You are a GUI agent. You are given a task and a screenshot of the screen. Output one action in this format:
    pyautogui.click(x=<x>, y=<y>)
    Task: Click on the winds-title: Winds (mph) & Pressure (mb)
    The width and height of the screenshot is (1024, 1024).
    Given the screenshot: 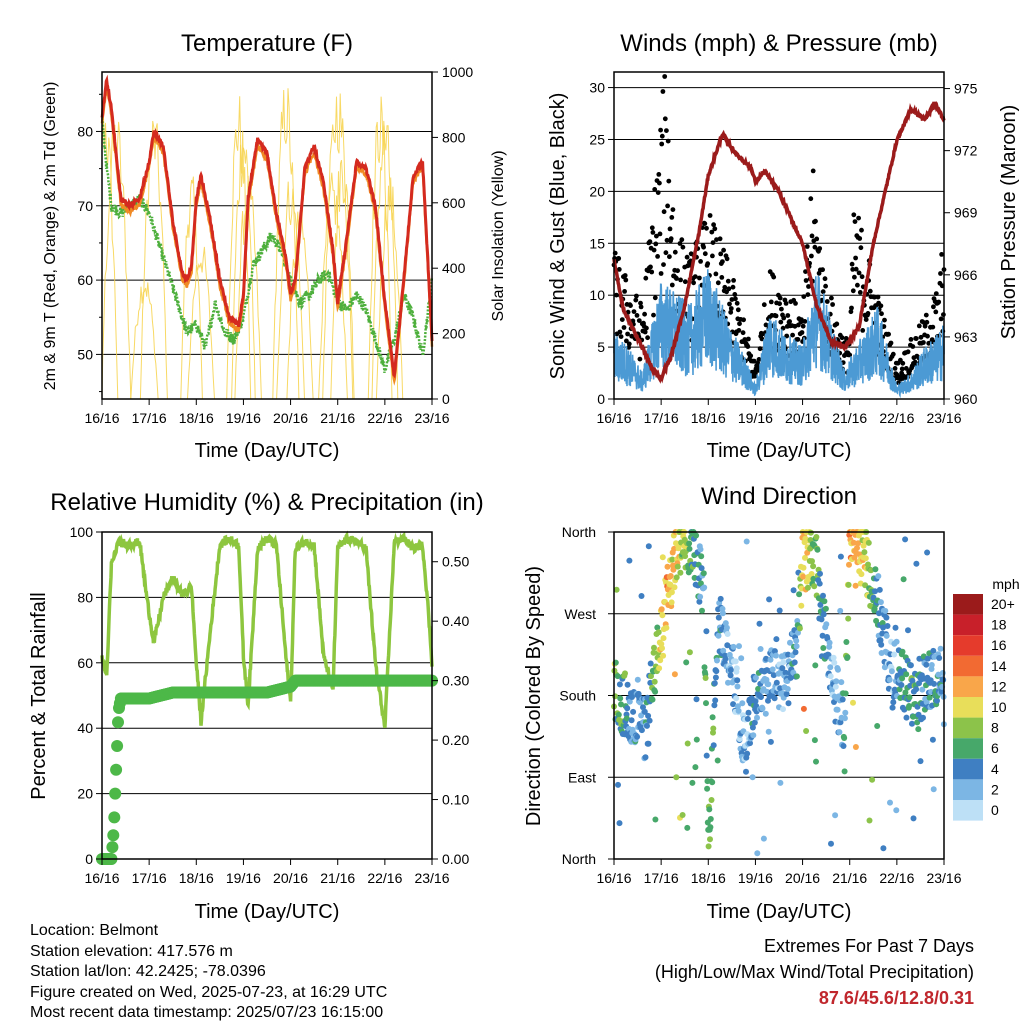 What is the action you would take?
    pyautogui.click(x=778, y=43)
    